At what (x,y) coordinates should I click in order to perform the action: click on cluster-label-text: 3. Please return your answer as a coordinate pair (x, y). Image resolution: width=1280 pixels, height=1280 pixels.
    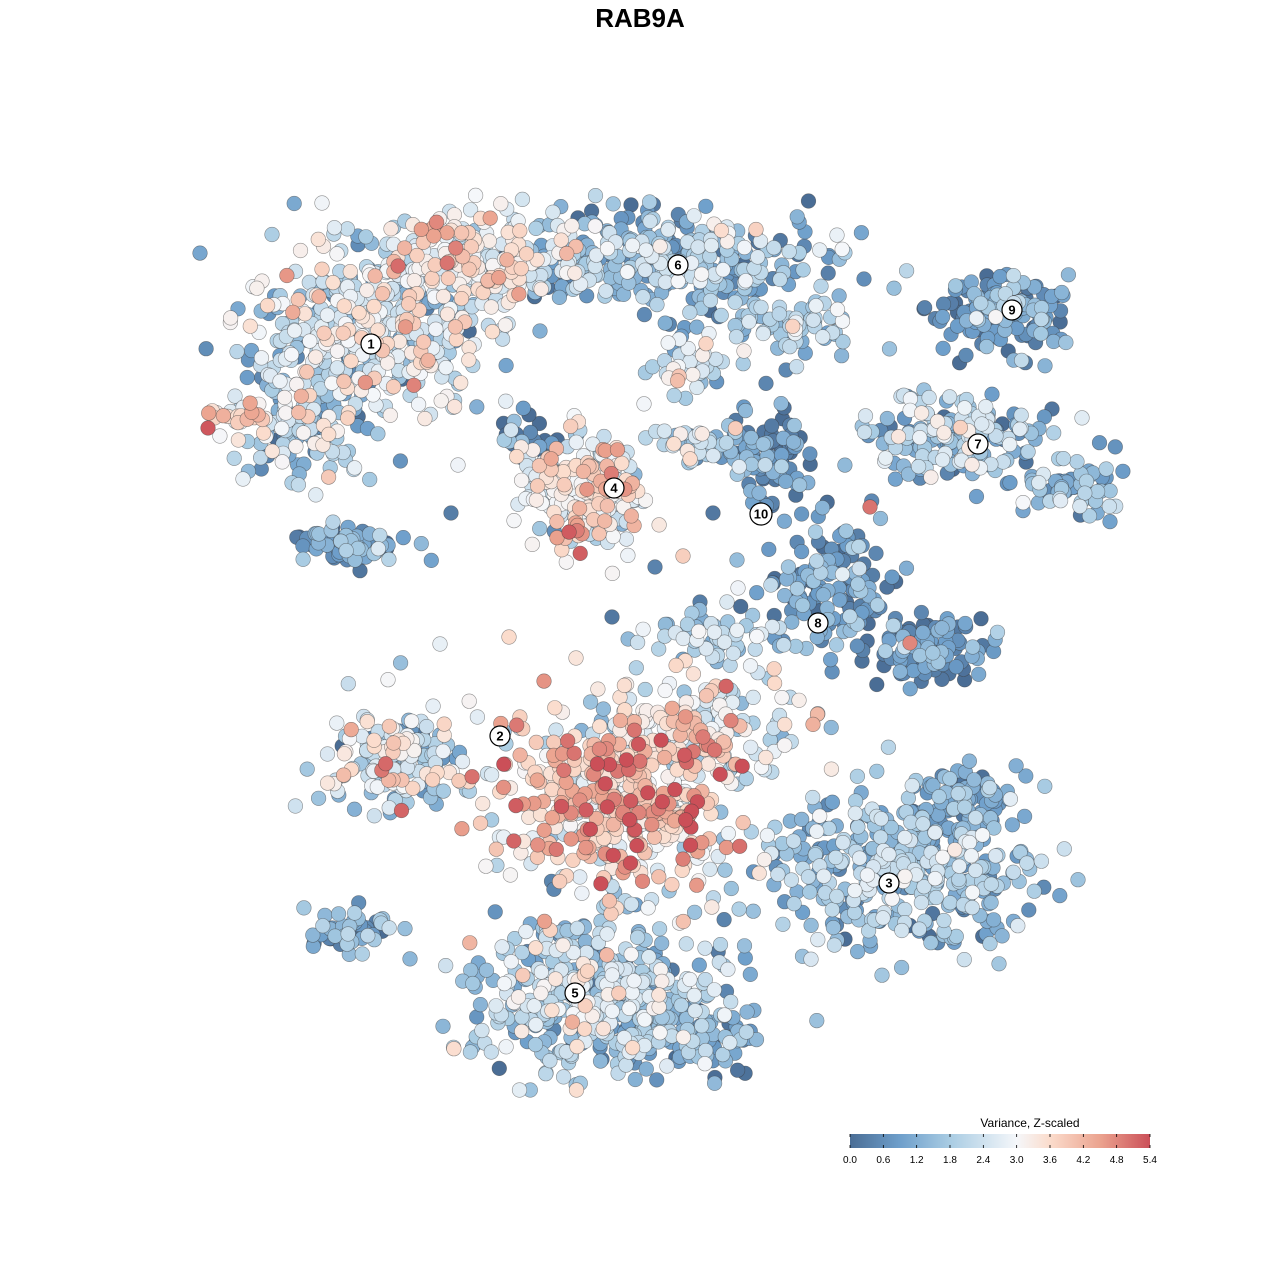
    Looking at the image, I should click on (888, 883).